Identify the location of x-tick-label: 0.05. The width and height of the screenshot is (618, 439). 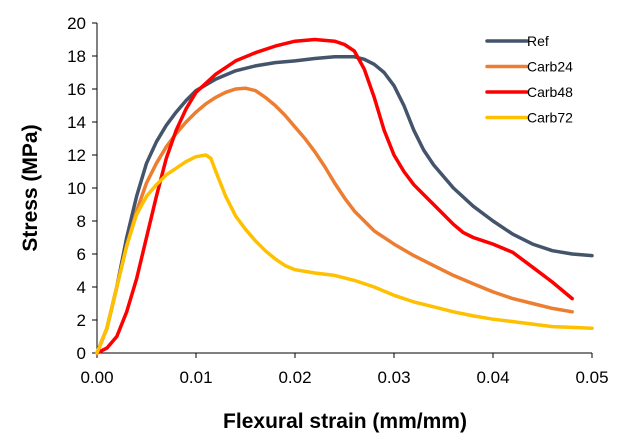
(591, 377).